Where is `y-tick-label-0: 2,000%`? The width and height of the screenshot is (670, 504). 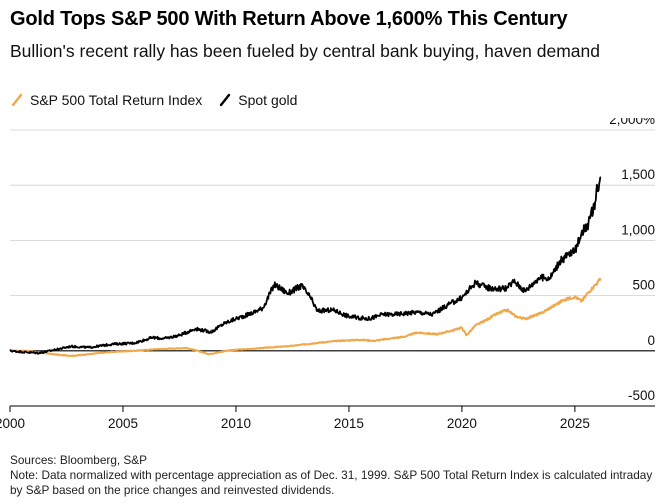
y-tick-label-0: 2,000% is located at coordinates (632, 122).